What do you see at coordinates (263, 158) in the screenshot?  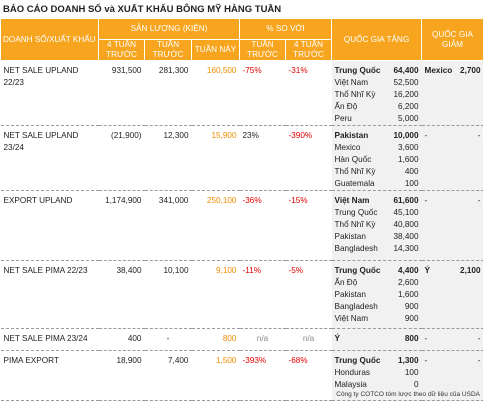 I see `value-cell: 23%` at bounding box center [263, 158].